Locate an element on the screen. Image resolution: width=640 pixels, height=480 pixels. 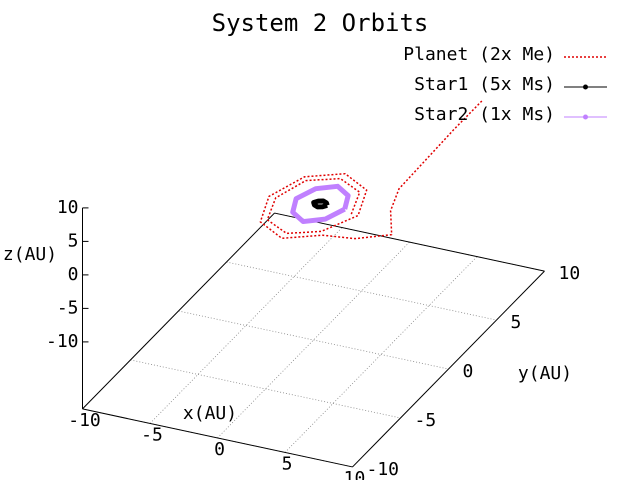
y-tick-label: -5 is located at coordinates (426, 420).